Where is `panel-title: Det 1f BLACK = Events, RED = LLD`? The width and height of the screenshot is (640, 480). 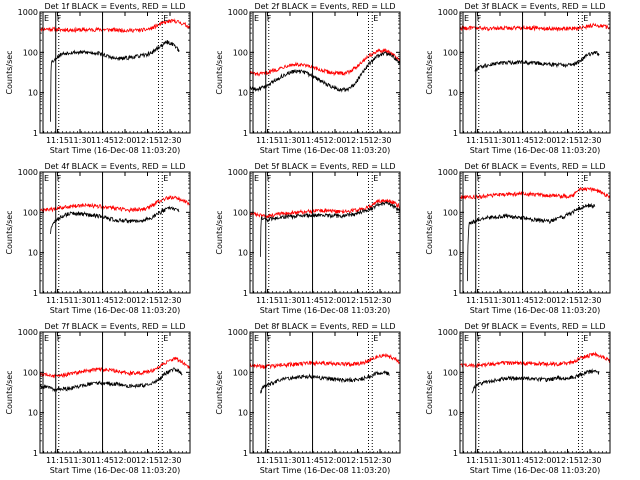 panel-title: Det 1f BLACK = Events, RED = LLD is located at coordinates (114, 6).